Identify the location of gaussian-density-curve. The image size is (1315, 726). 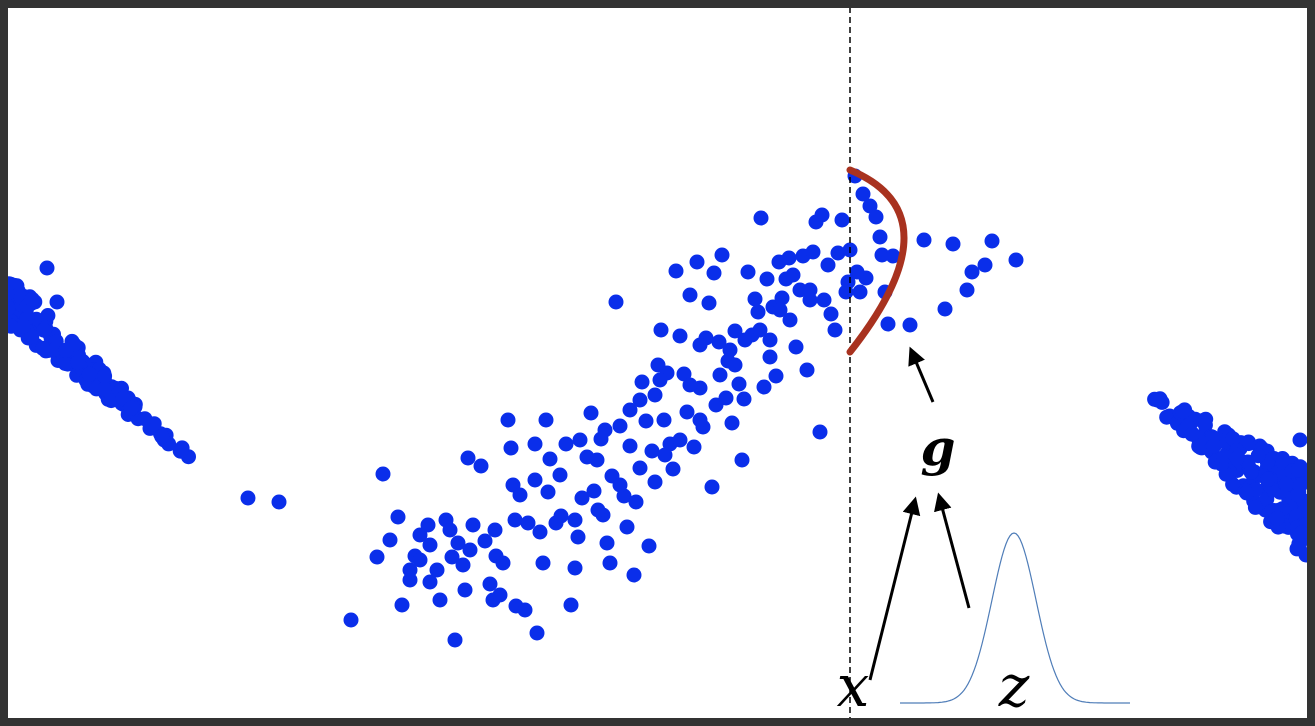
(1015, 618).